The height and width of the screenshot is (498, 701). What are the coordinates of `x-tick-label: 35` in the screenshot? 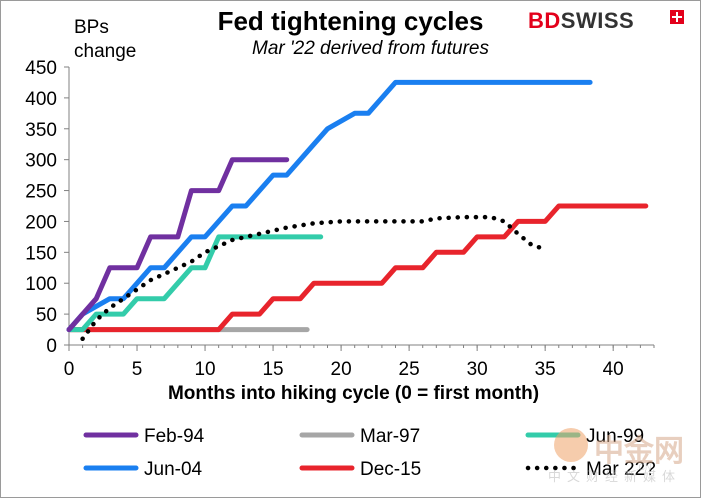 It's located at (545, 369).